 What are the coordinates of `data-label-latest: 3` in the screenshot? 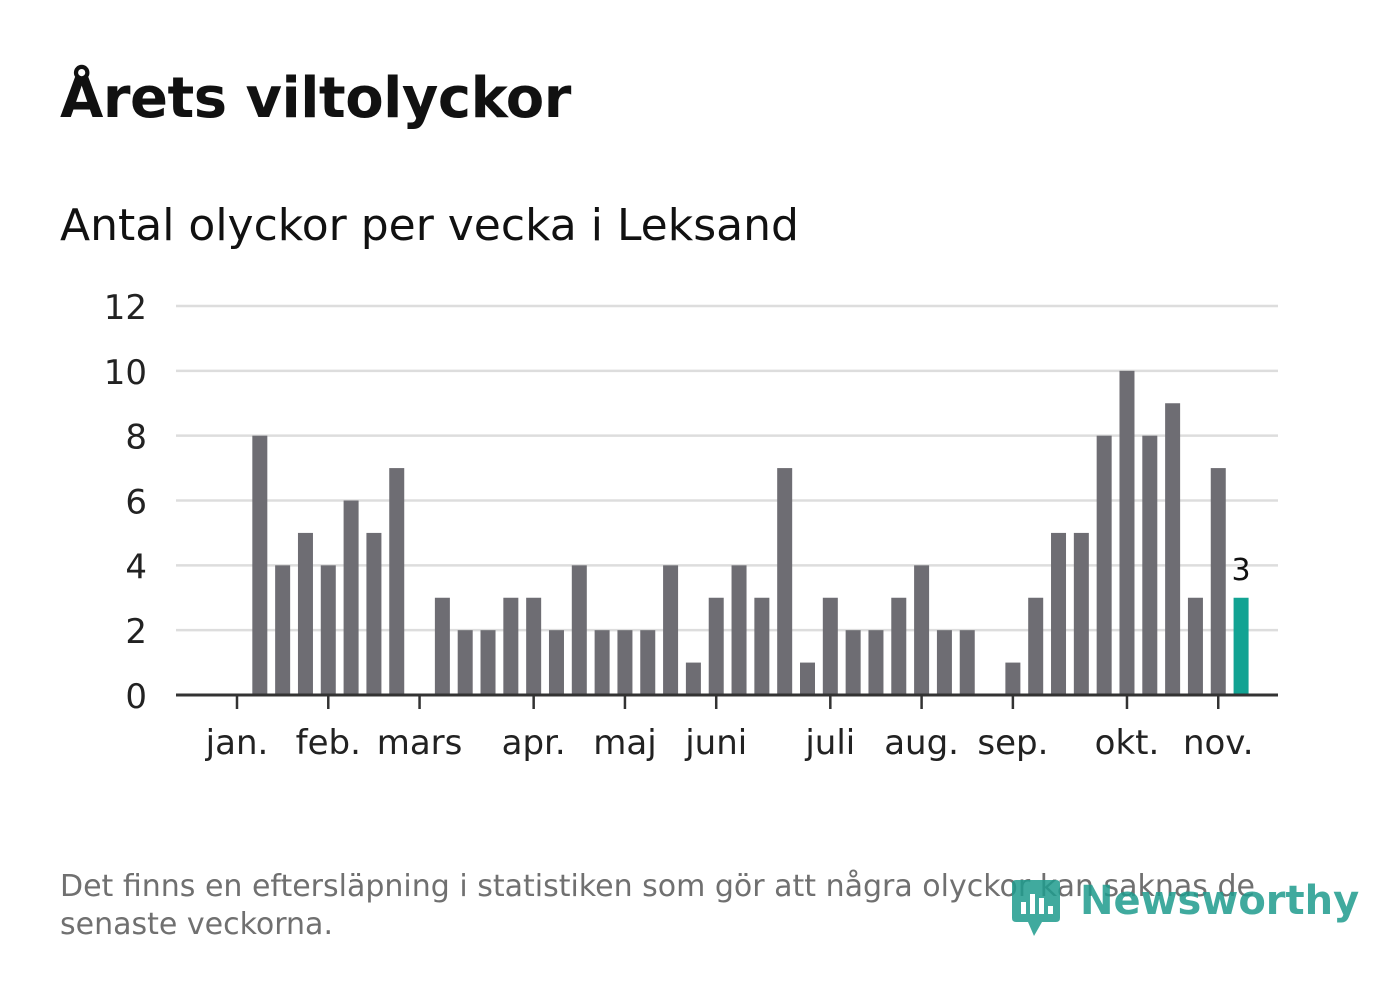 It's located at (1241, 570).